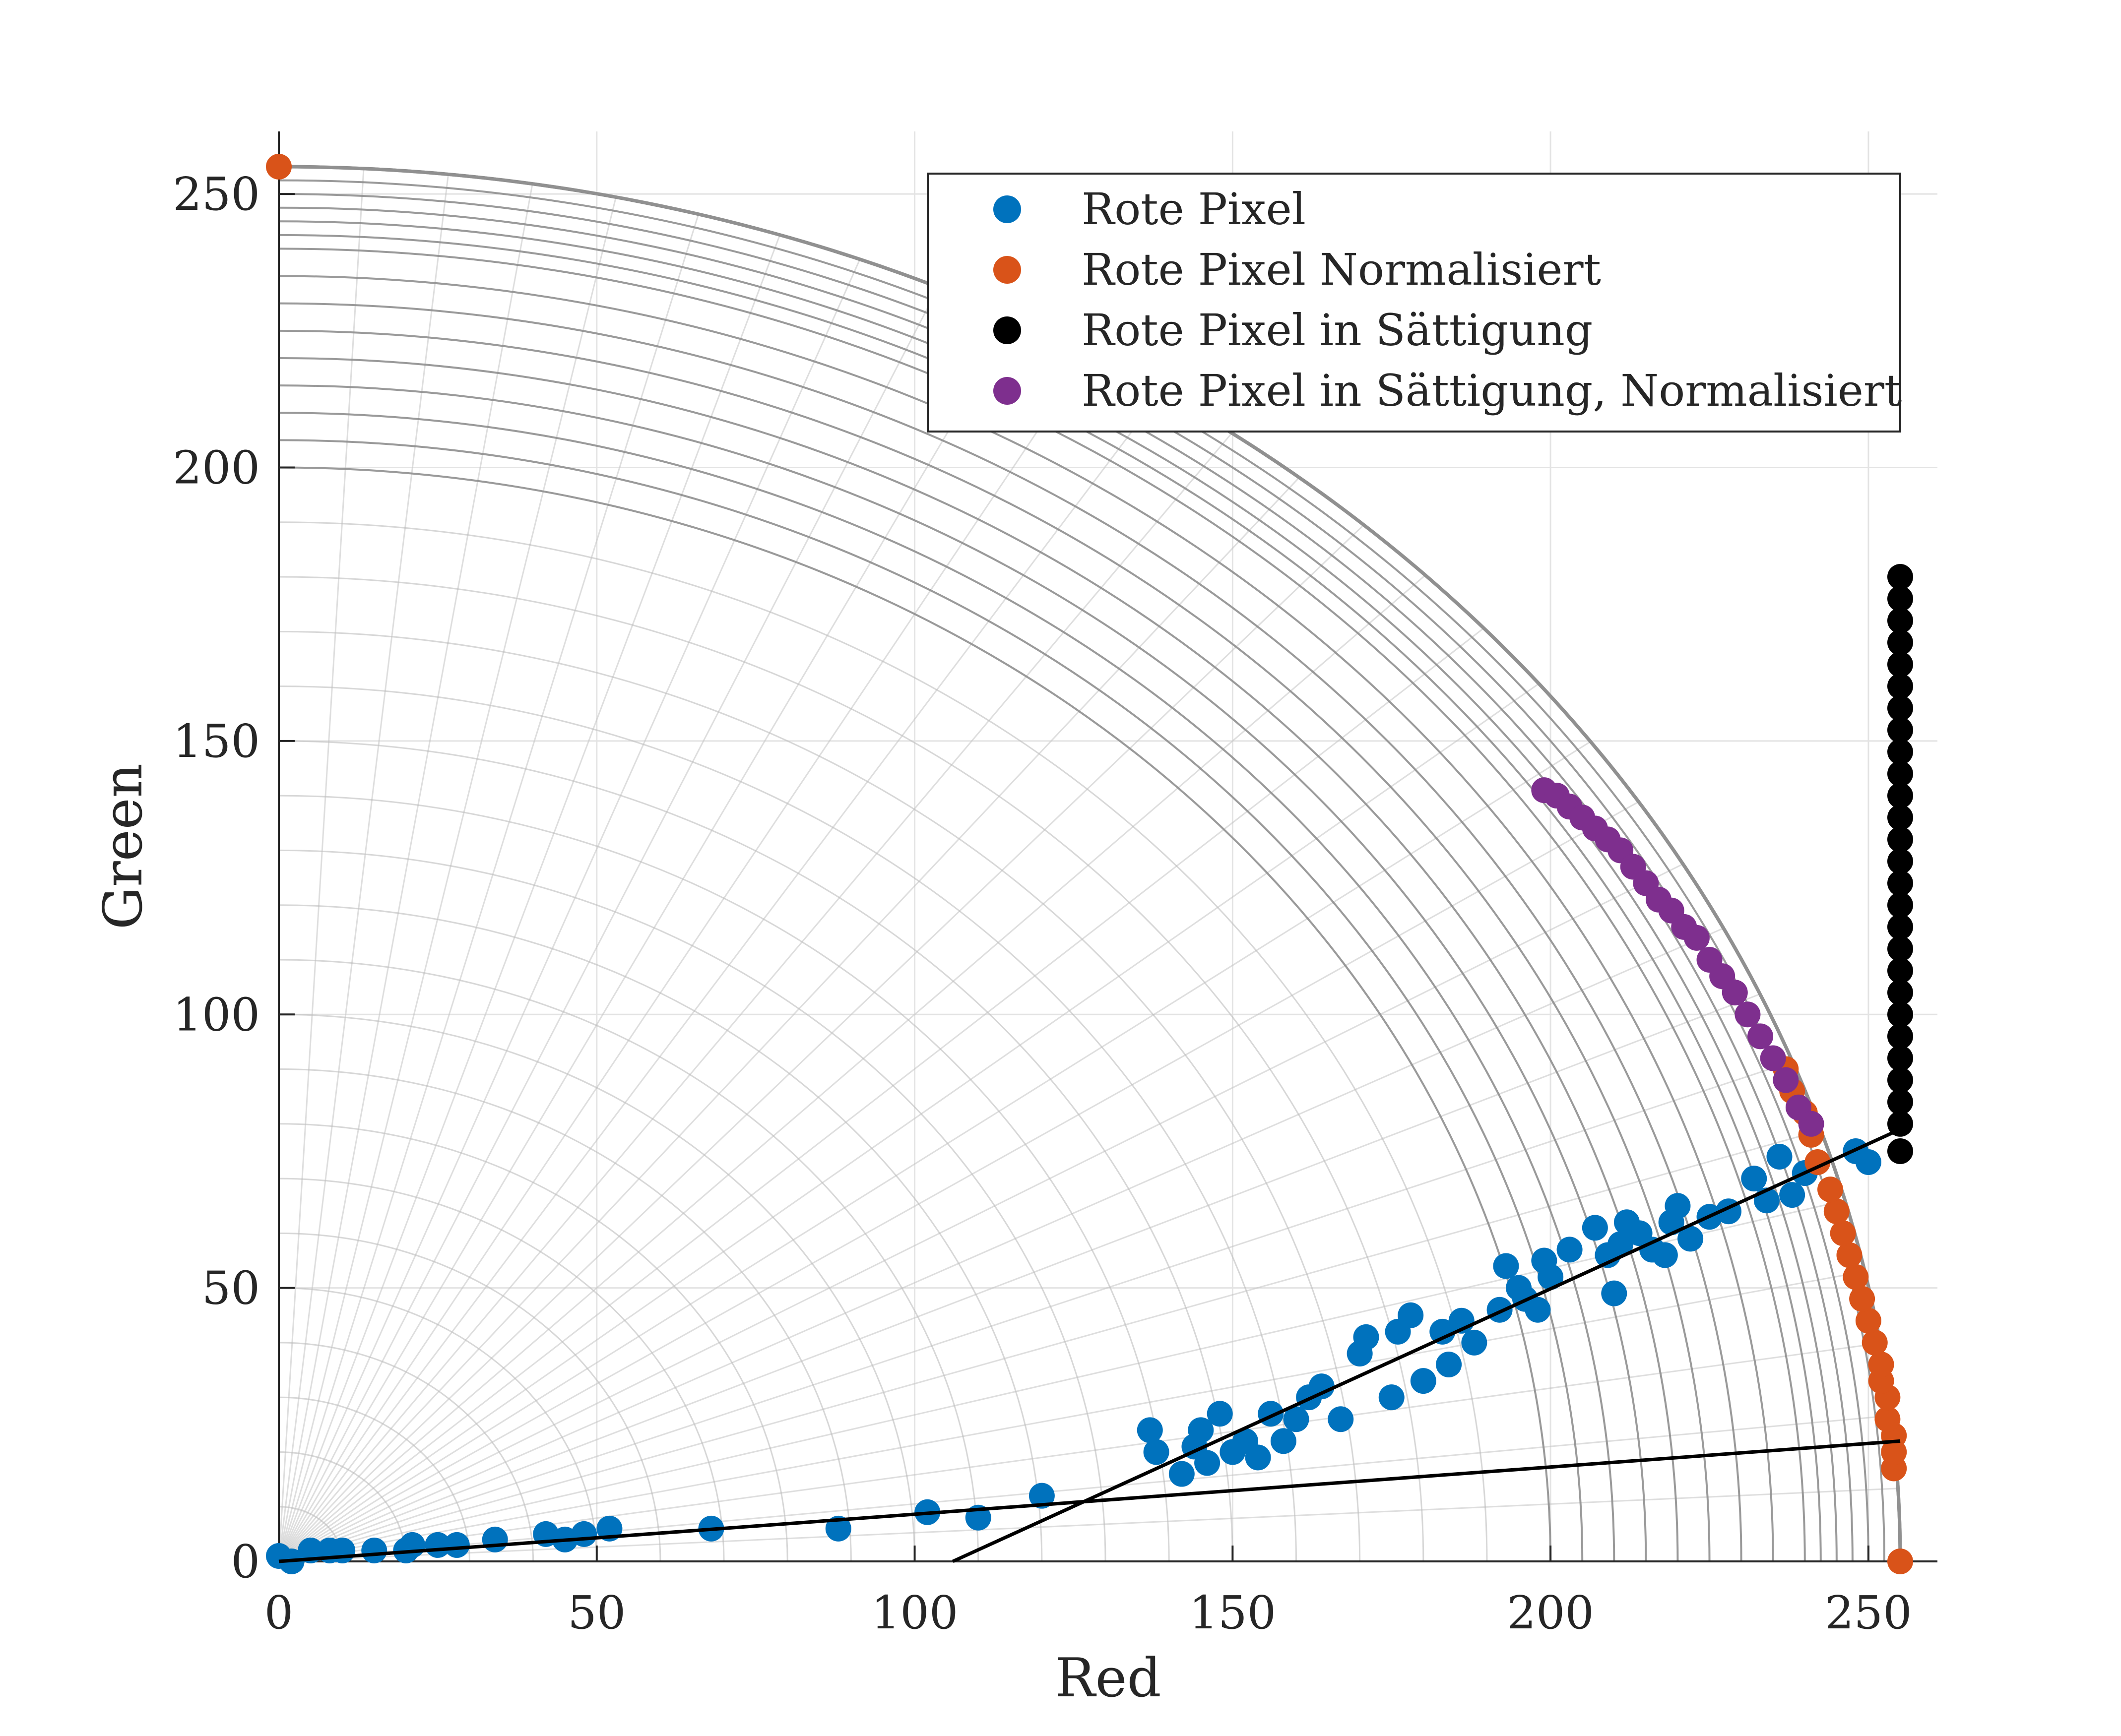  What do you see at coordinates (597, 1612) in the screenshot?
I see `x-tick-label: 50` at bounding box center [597, 1612].